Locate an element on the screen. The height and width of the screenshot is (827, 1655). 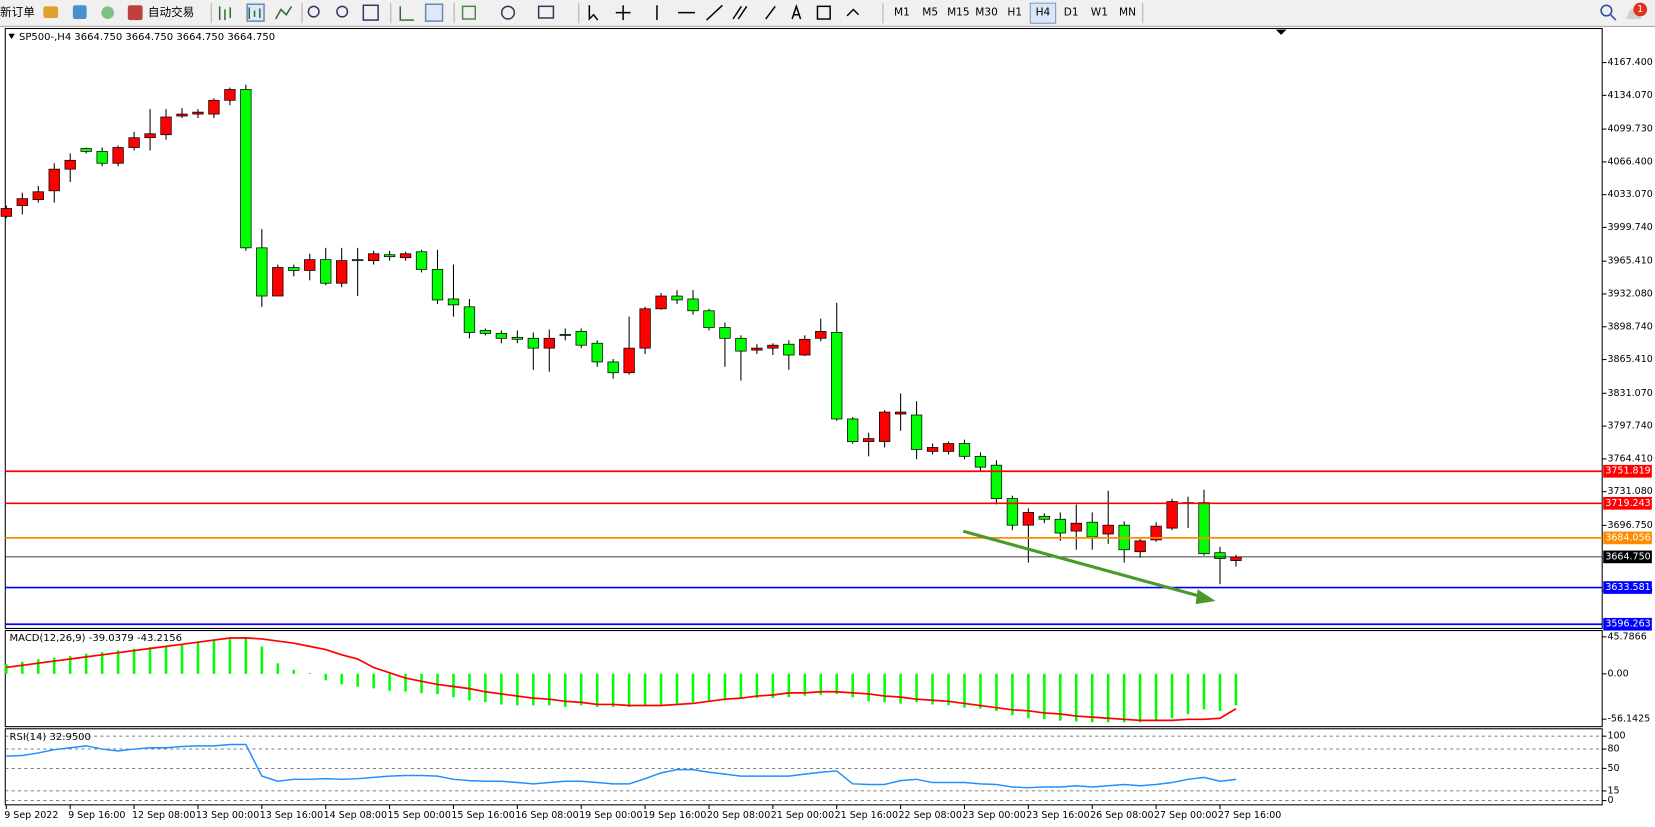
x-tick-label: 26 Sep 08:00 is located at coordinates (1121, 815).